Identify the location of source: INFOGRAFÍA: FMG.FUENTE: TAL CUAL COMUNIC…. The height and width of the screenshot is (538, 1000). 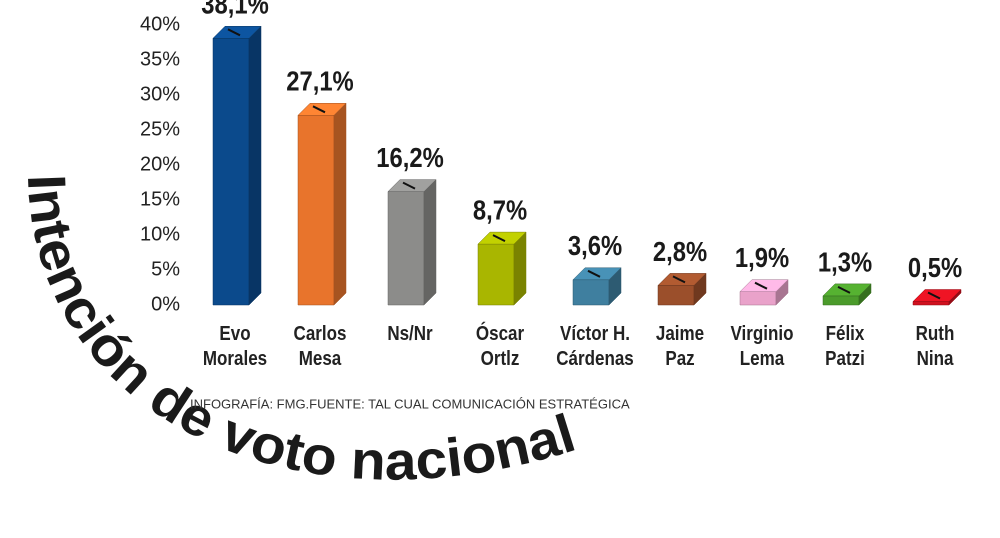
(410, 403).